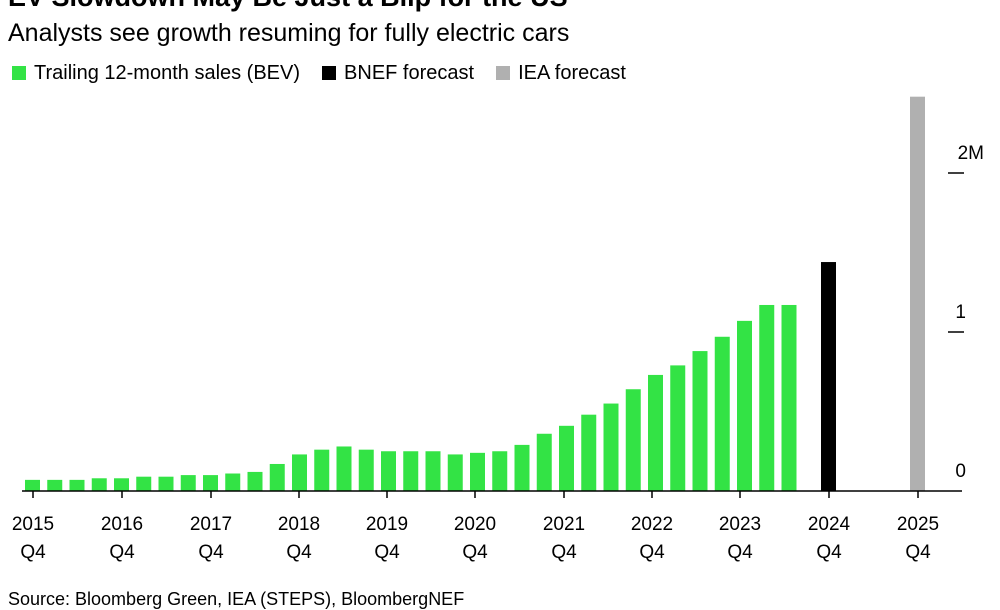 The width and height of the screenshot is (1000, 610). I want to click on legend-label-bnef: BNEF forecast, so click(409, 73).